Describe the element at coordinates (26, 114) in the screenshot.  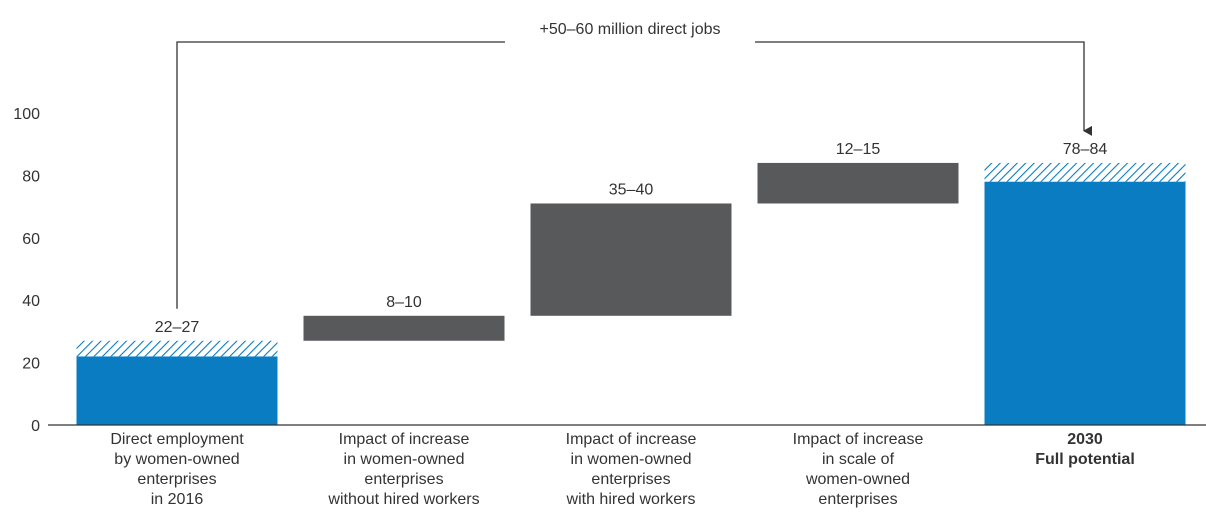
I see `y-tick-label: 100` at that location.